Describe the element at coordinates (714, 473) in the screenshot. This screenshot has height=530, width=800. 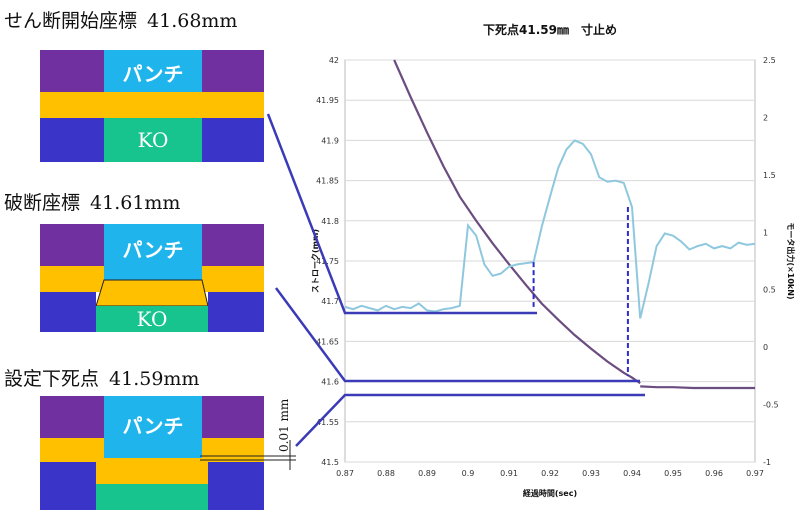
I see `x-tick-label: 0.96` at that location.